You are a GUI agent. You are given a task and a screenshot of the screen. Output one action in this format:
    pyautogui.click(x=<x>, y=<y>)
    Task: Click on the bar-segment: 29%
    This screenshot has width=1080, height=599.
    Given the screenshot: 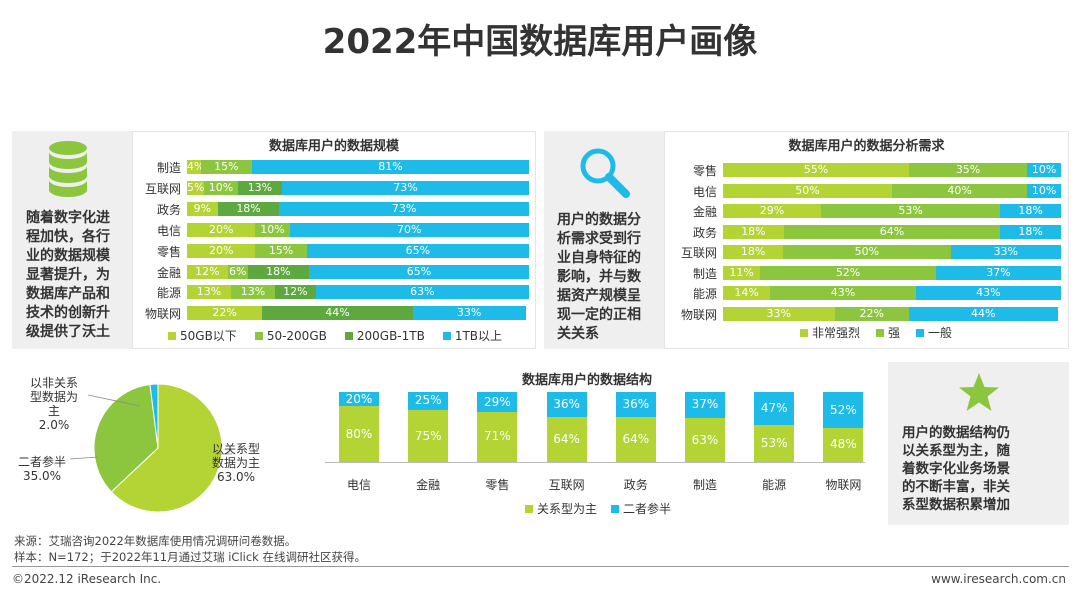 What is the action you would take?
    pyautogui.click(x=772, y=211)
    